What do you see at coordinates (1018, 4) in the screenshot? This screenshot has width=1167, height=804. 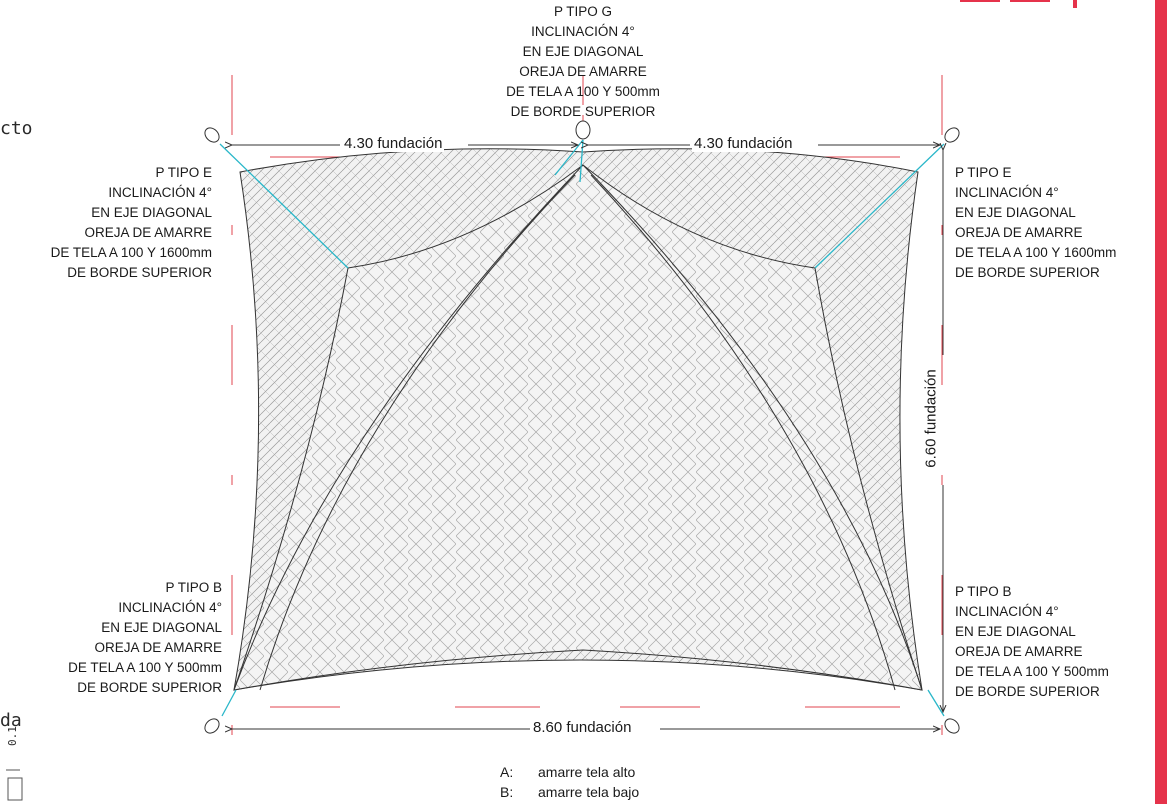 I see `accent-logo-fragment` at bounding box center [1018, 4].